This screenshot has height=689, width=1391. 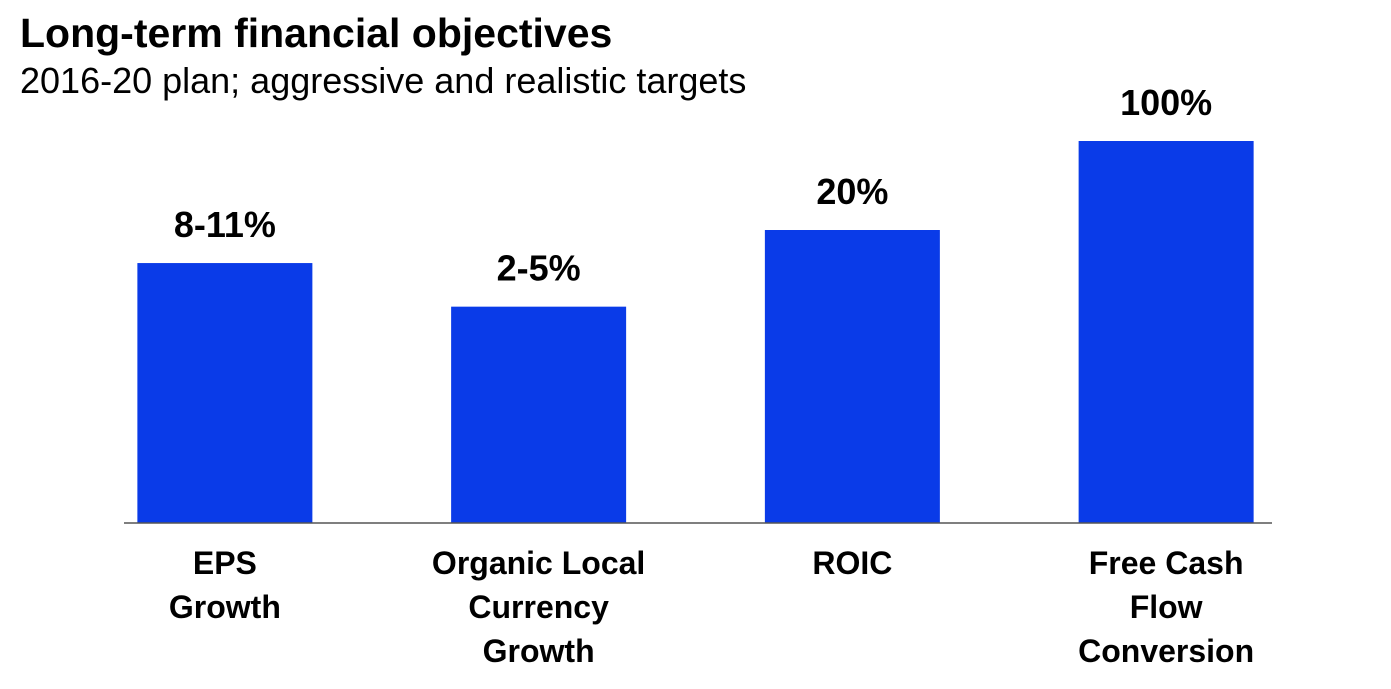 I want to click on value-label: 8-11%, so click(x=225, y=224).